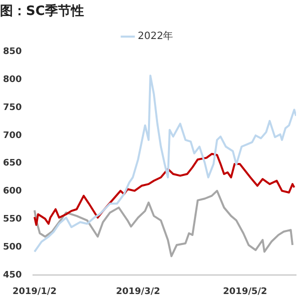 This screenshot has height=300, width=300. What do you see at coordinates (12, 107) in the screenshot?
I see `y-tick-label: 750` at bounding box center [12, 107].